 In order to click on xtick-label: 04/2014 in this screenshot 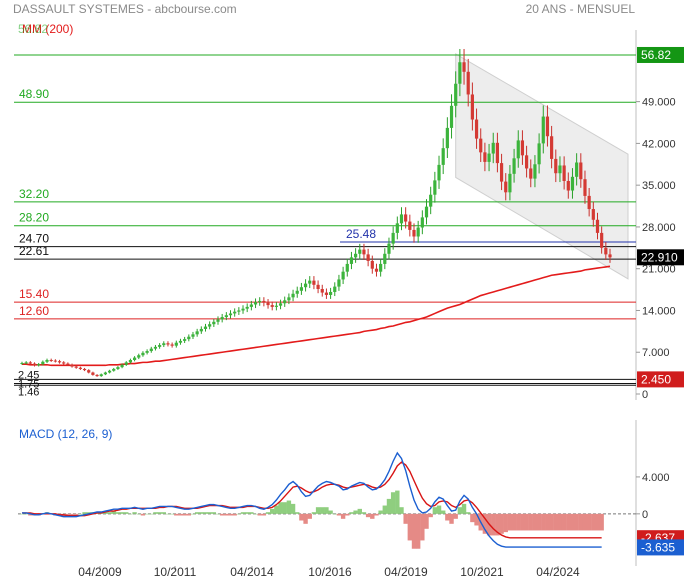, I will do `click(252, 572)`.